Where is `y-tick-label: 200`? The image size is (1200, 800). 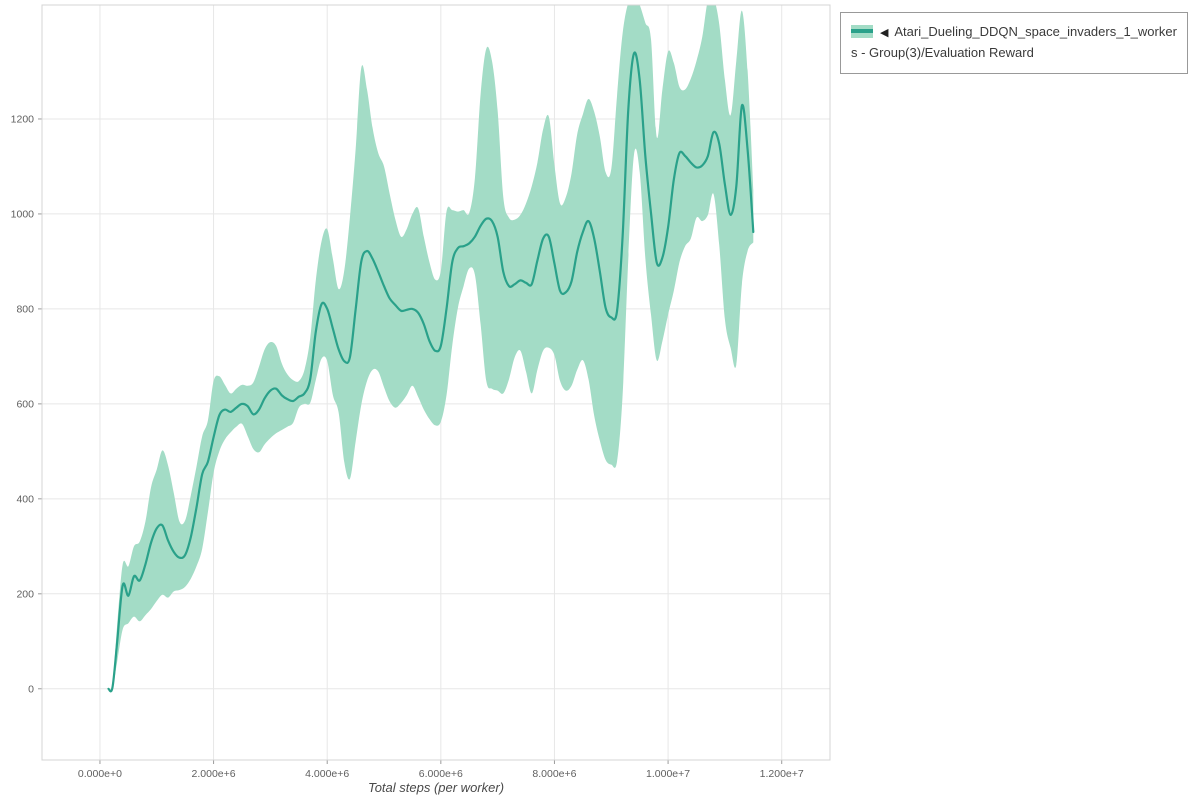 y-tick-label: 200 is located at coordinates (25, 594).